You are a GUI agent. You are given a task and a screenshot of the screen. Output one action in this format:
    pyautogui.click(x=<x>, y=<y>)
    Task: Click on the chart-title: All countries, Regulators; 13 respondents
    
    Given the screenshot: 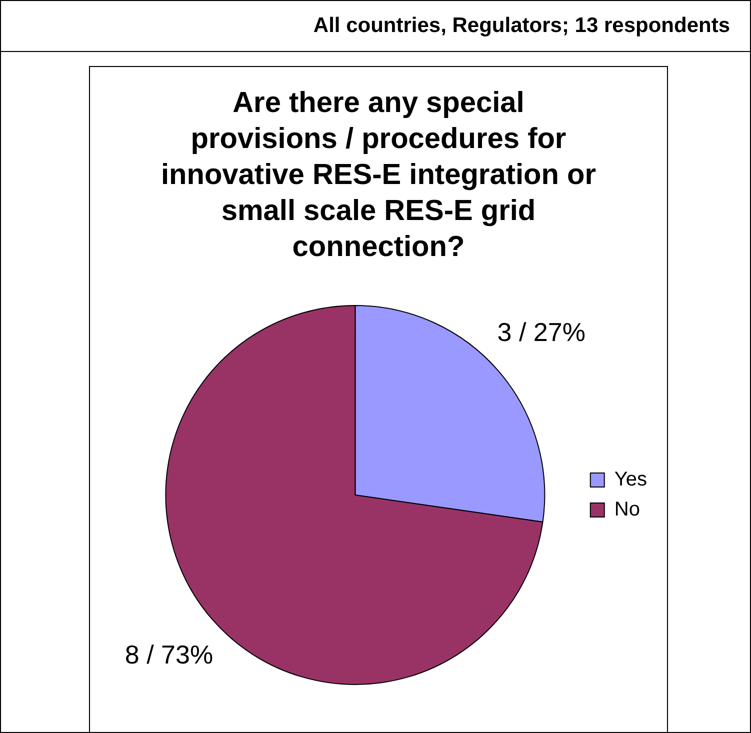 What is the action you would take?
    pyautogui.click(x=375, y=26)
    